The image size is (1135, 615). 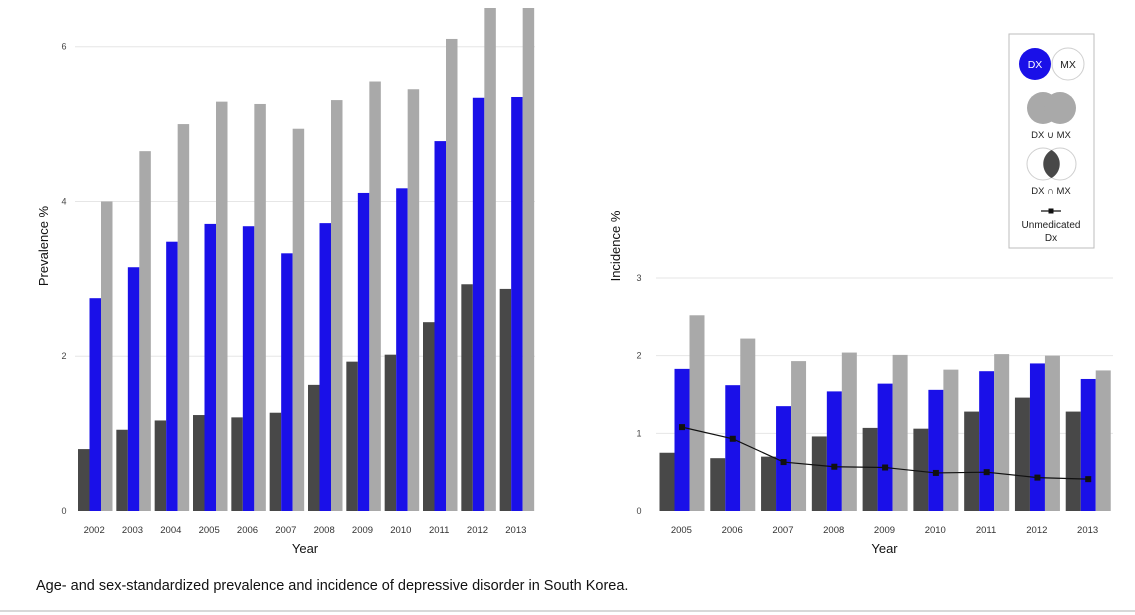 I want to click on incidence-unmedicated-point-2008, so click(x=834, y=466).